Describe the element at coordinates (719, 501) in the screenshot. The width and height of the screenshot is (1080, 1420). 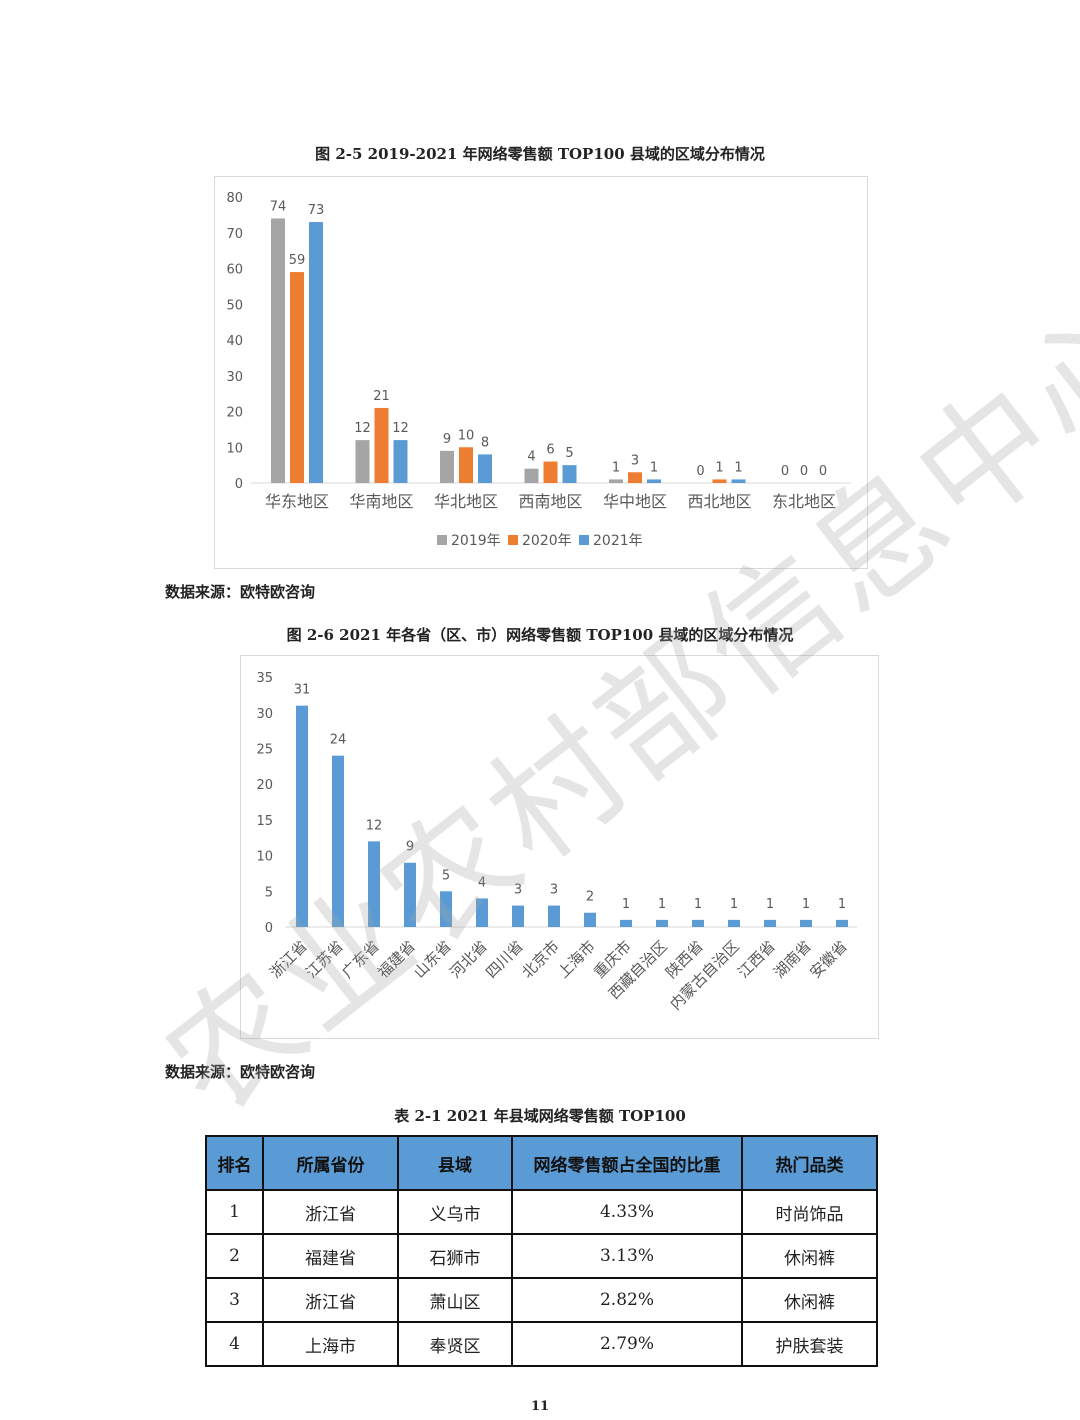
I see `x-tick-label: 西北地区` at that location.